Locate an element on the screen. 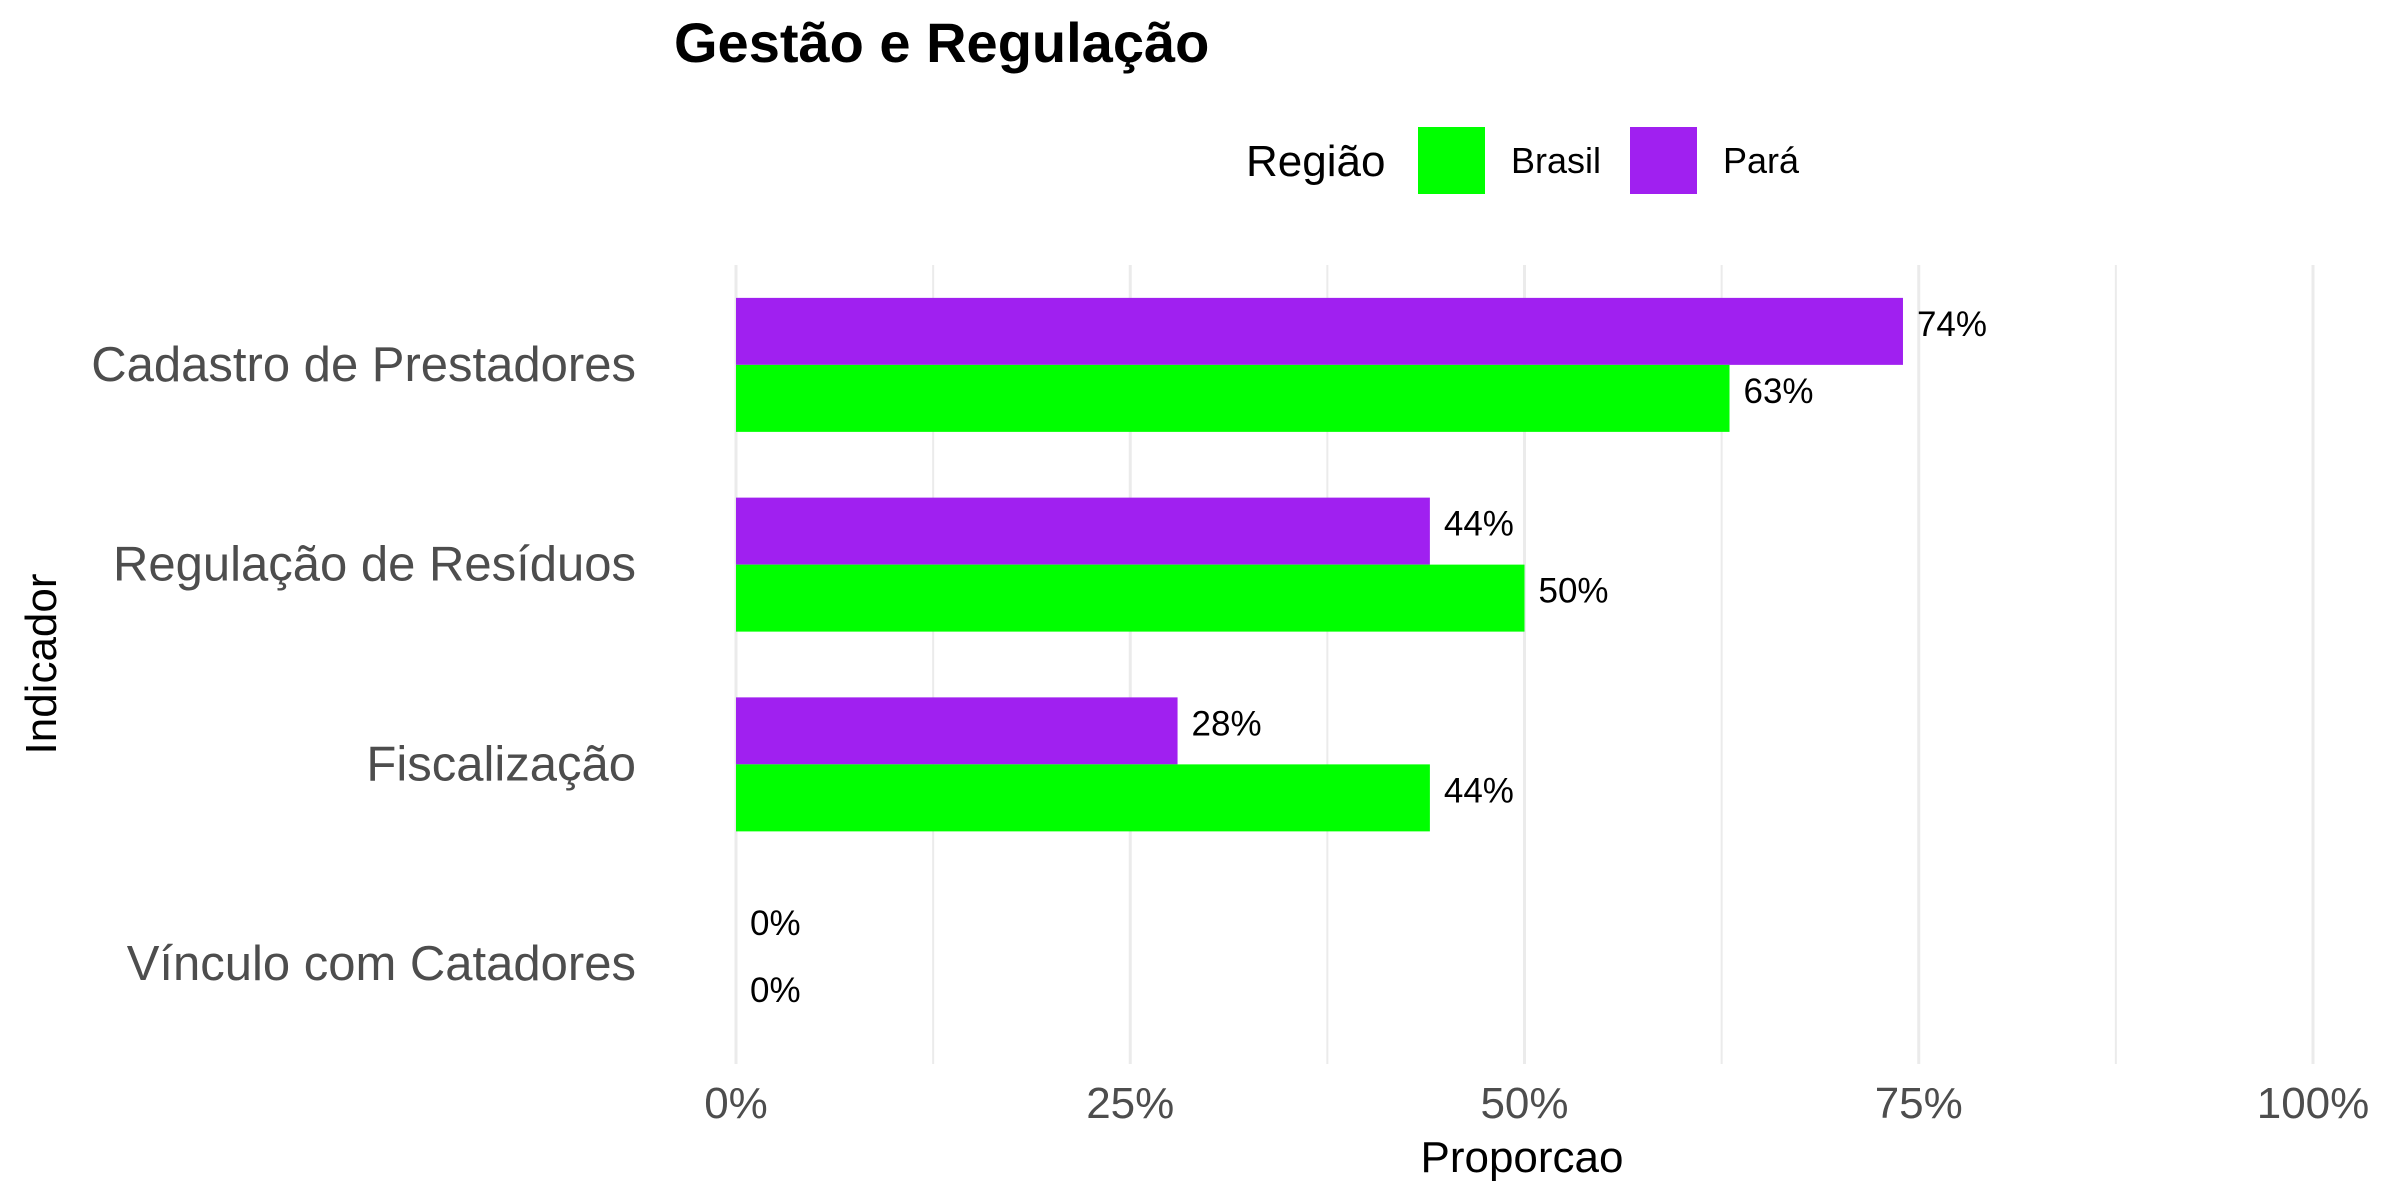  x-tick-label: 100% is located at coordinates (2313, 1103).